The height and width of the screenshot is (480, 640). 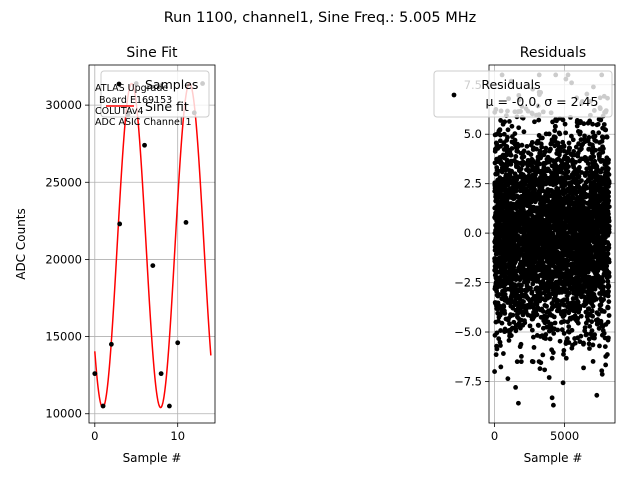 What do you see at coordinates (494, 436) in the screenshot?
I see `residuals-xtick-label: 0` at bounding box center [494, 436].